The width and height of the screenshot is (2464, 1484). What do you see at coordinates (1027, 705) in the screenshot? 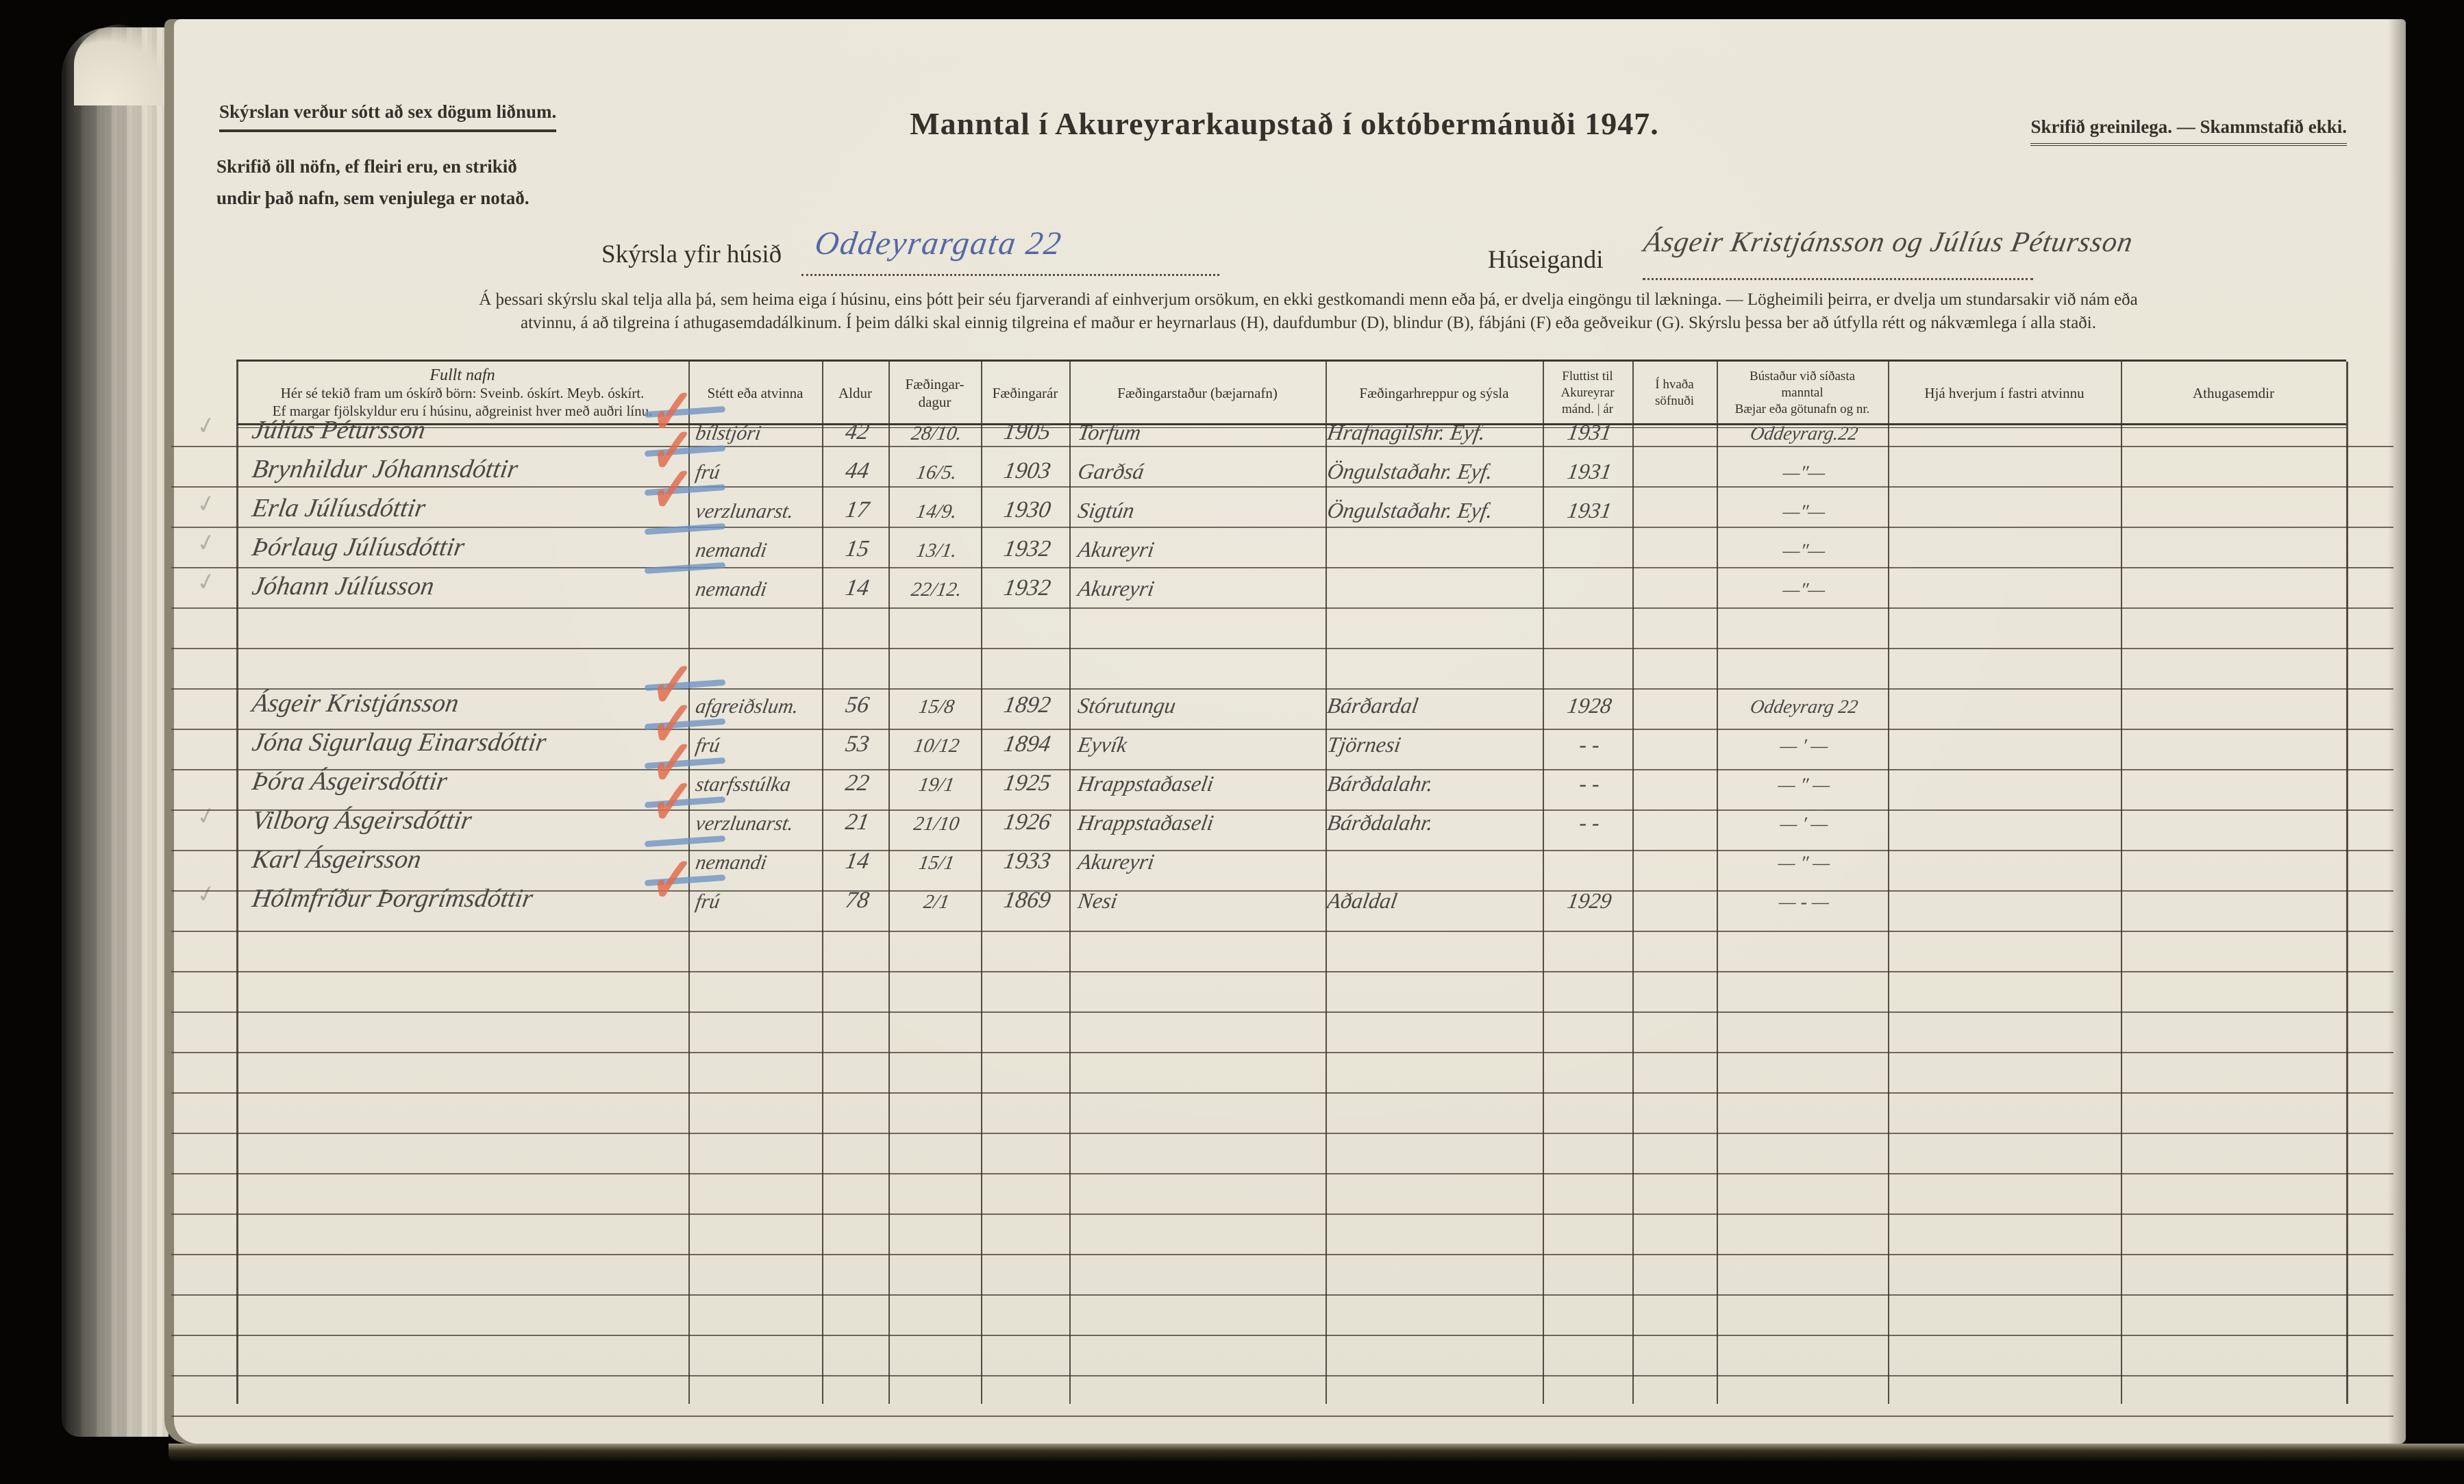
I see `entry-birth_year: 1892` at bounding box center [1027, 705].